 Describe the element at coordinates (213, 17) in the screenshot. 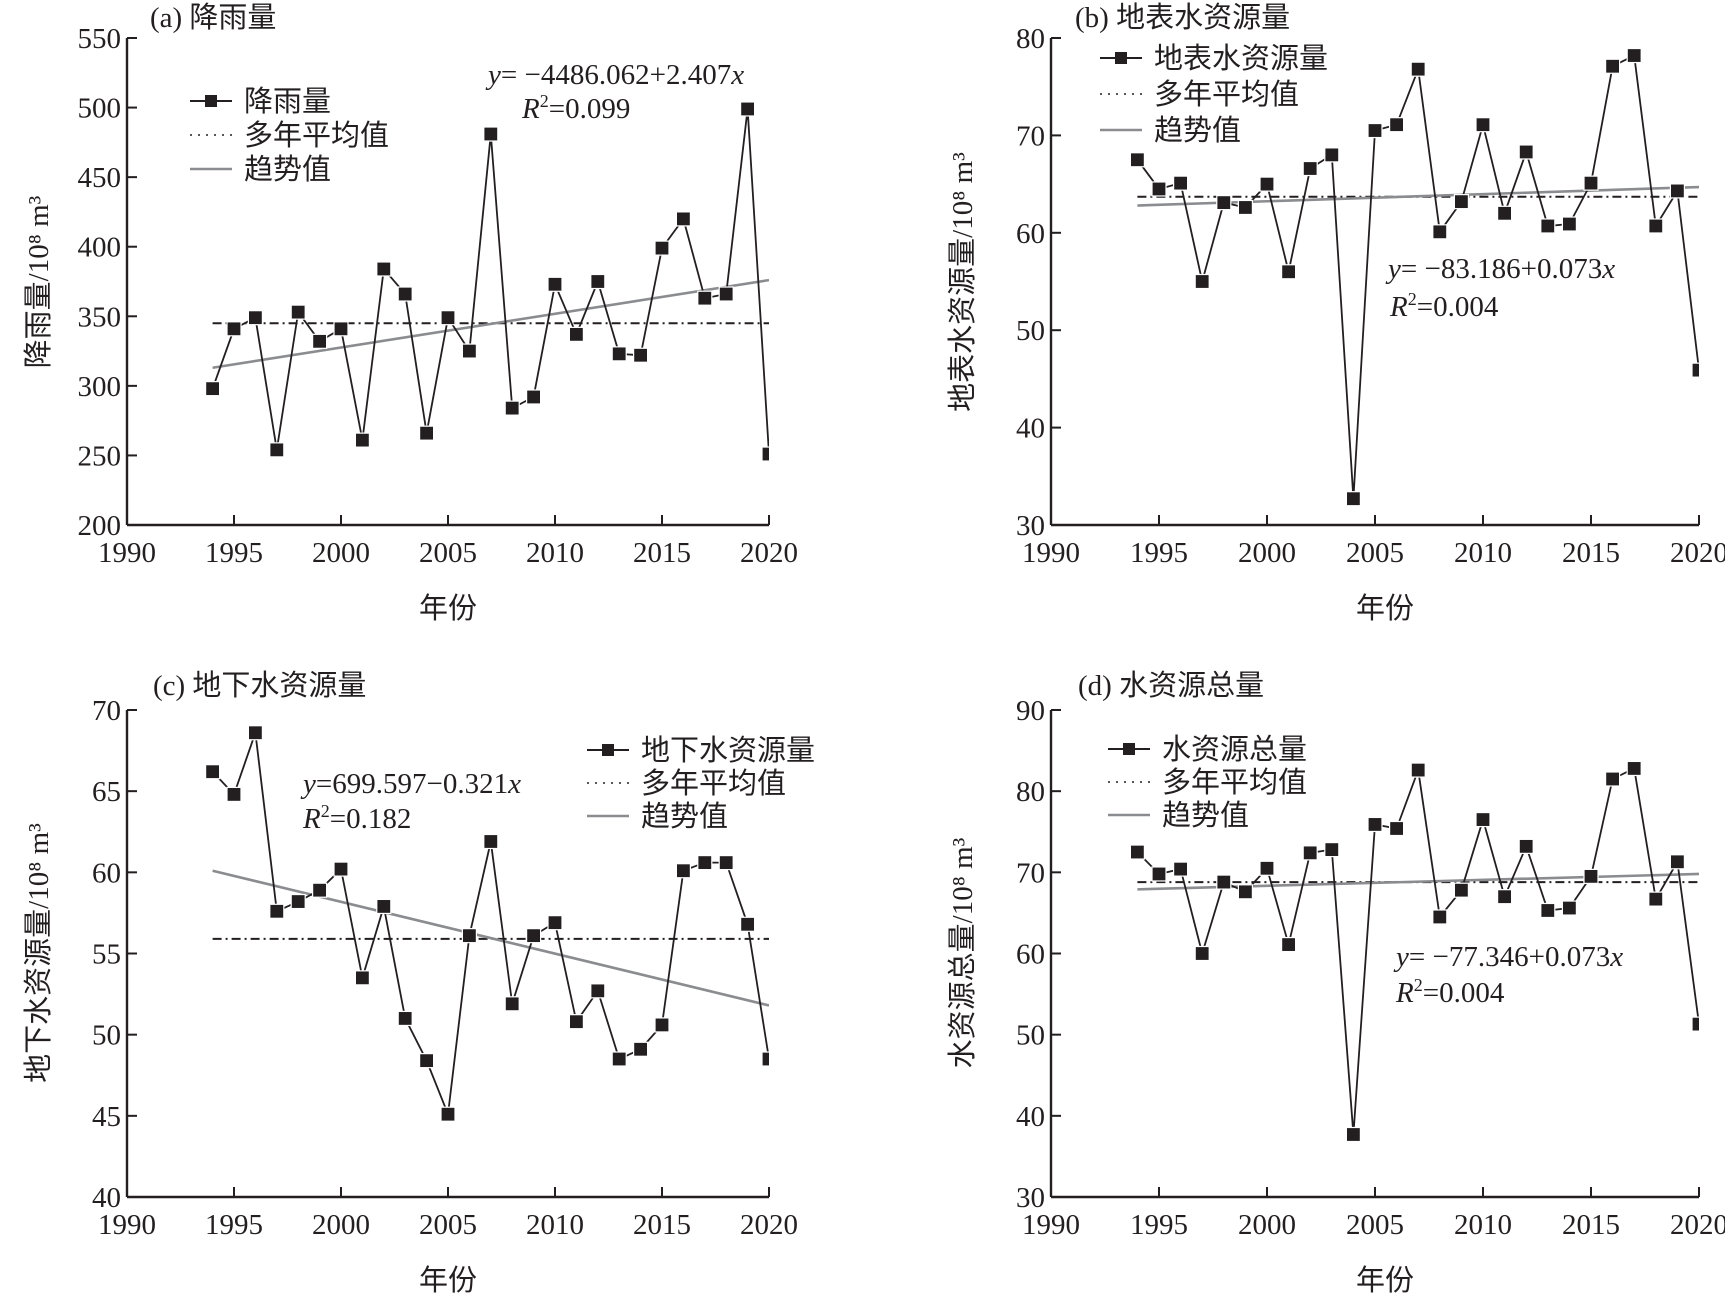

I see `panel-title: (a) 降雨量` at that location.